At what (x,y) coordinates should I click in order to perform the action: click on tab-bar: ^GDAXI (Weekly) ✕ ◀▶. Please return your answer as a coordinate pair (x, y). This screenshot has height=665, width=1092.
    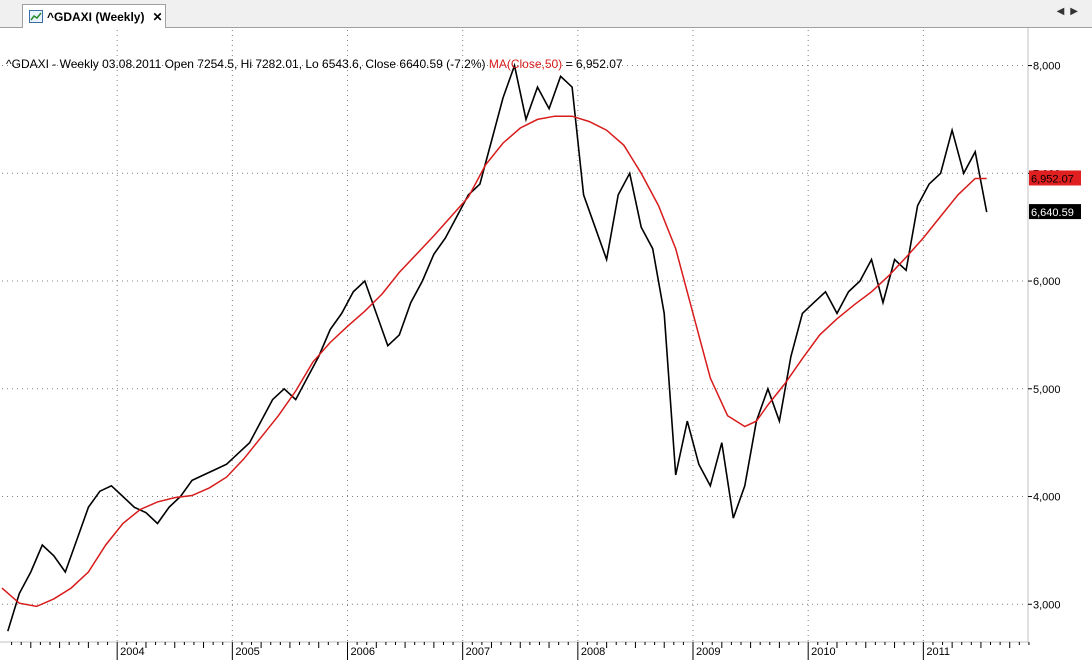
    Looking at the image, I should click on (546, 14).